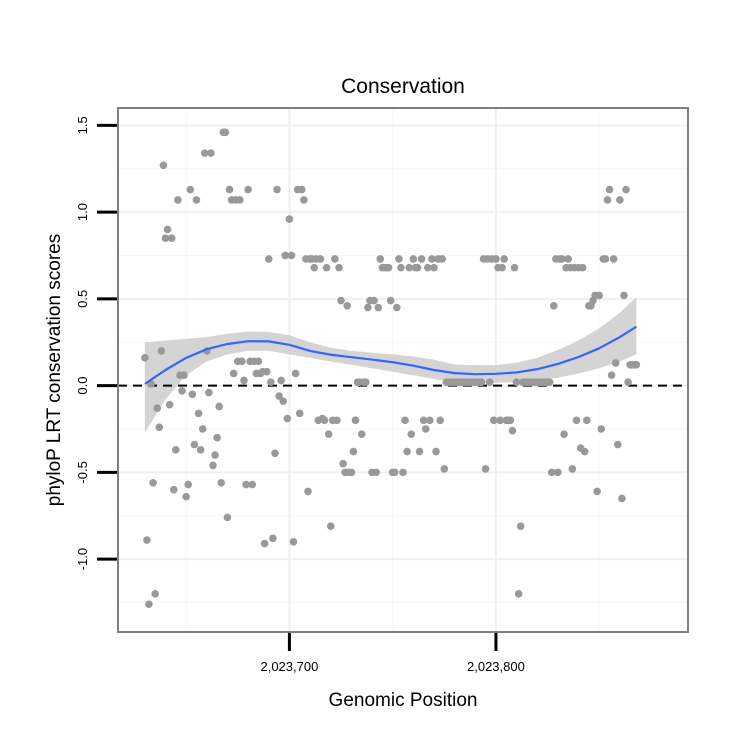 This screenshot has width=750, height=750. I want to click on confidence-band, so click(390, 365).